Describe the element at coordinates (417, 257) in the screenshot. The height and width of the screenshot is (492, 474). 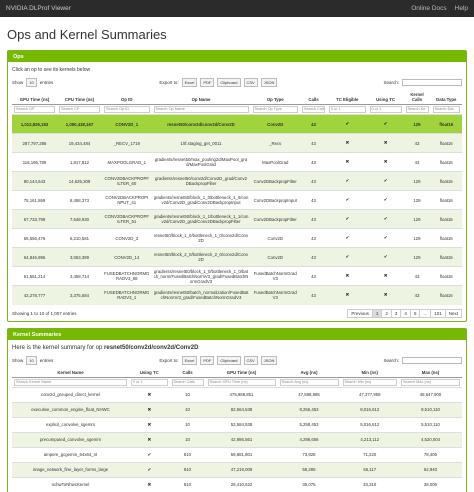
I see `cell-text: 129` at that location.